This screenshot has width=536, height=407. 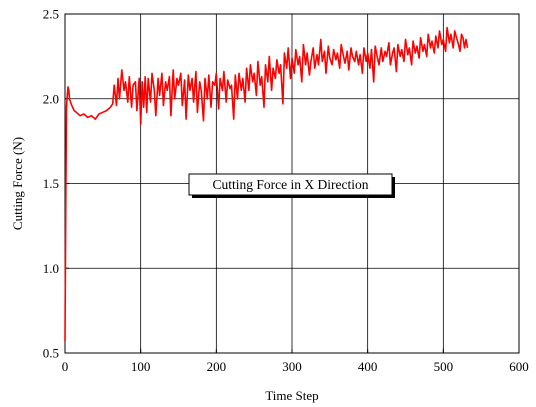 I want to click on x-tick-label: 600, so click(x=519, y=366).